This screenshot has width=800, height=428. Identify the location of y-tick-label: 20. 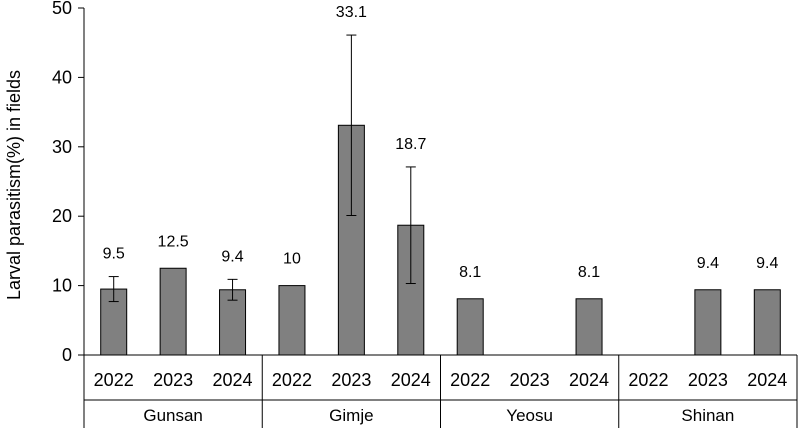
(62, 216).